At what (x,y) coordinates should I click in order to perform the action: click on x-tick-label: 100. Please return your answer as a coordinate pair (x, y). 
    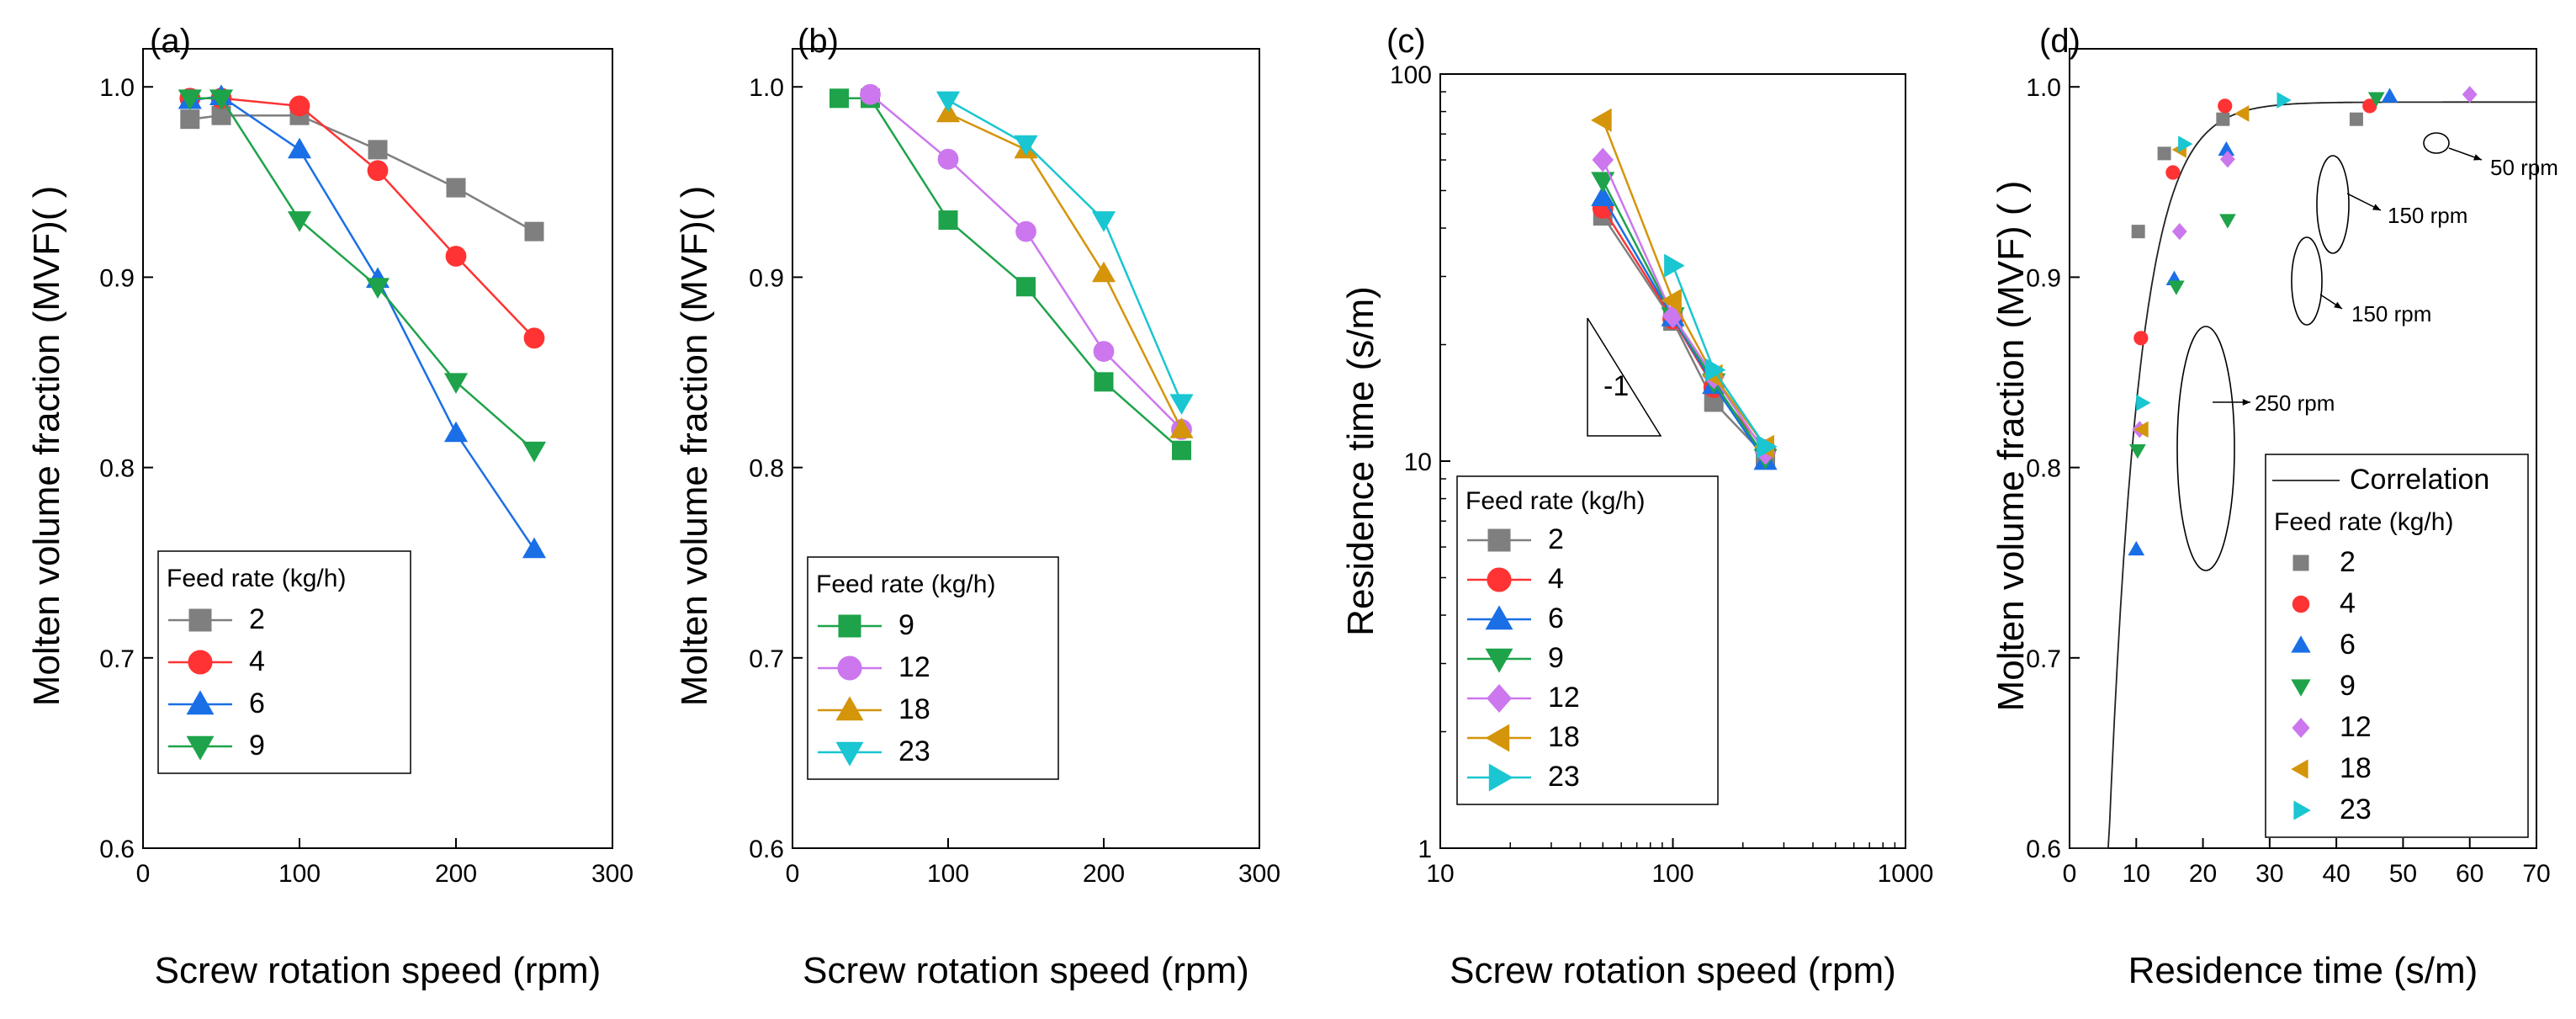
    Looking at the image, I should click on (1672, 874).